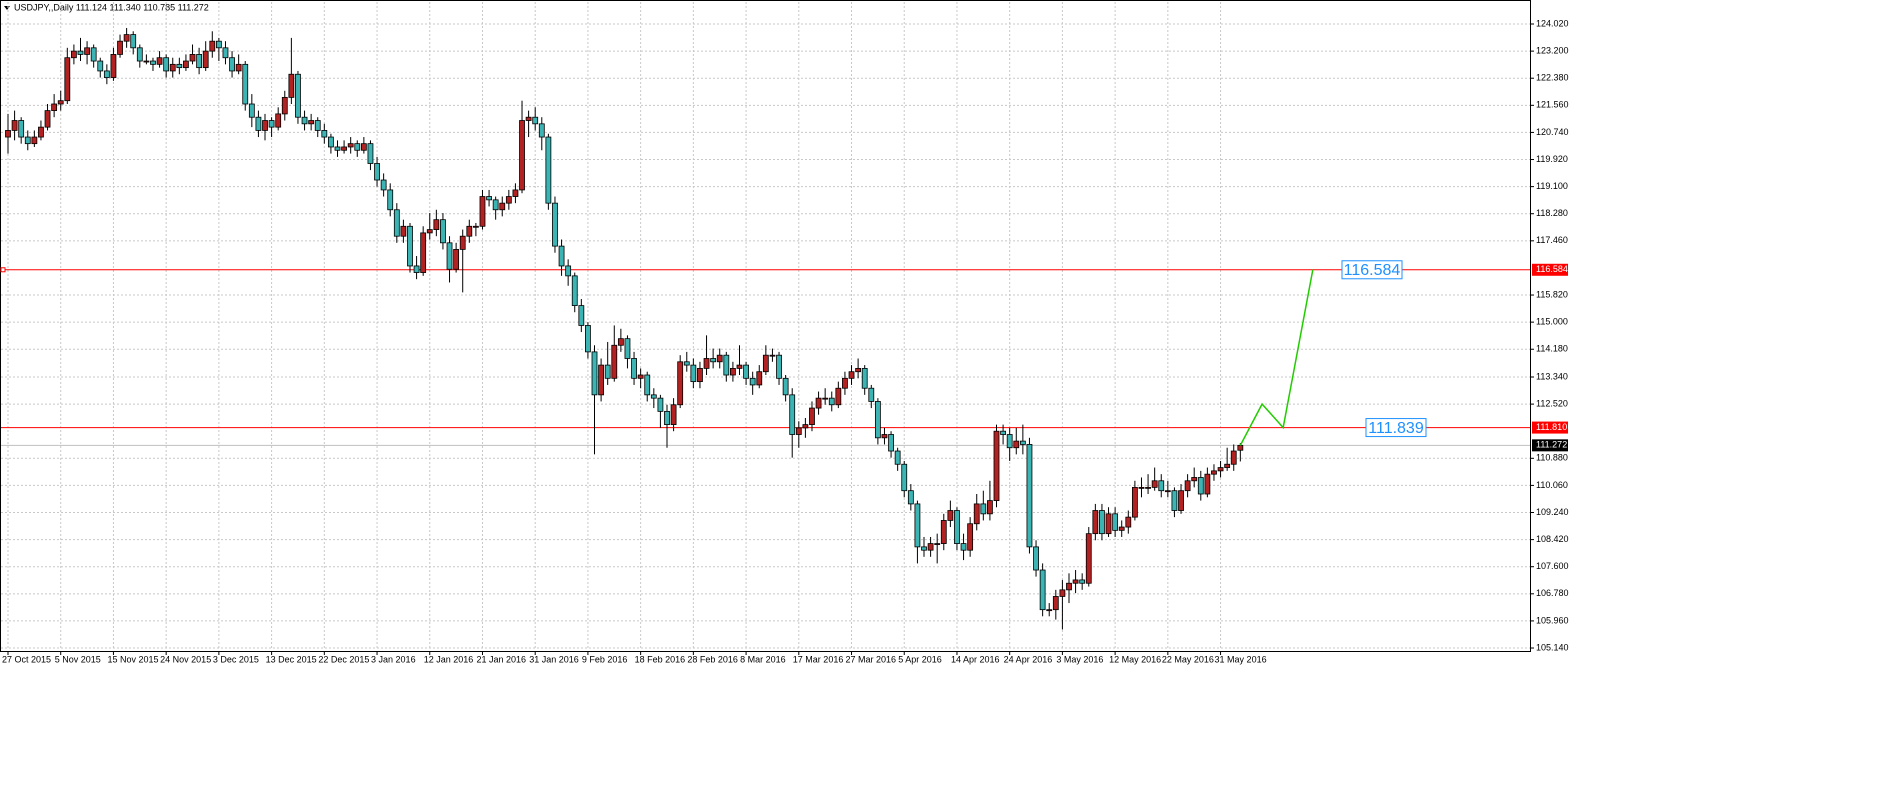 The image size is (1904, 812). What do you see at coordinates (1552, 186) in the screenshot?
I see `y-tick-label: 119.100` at bounding box center [1552, 186].